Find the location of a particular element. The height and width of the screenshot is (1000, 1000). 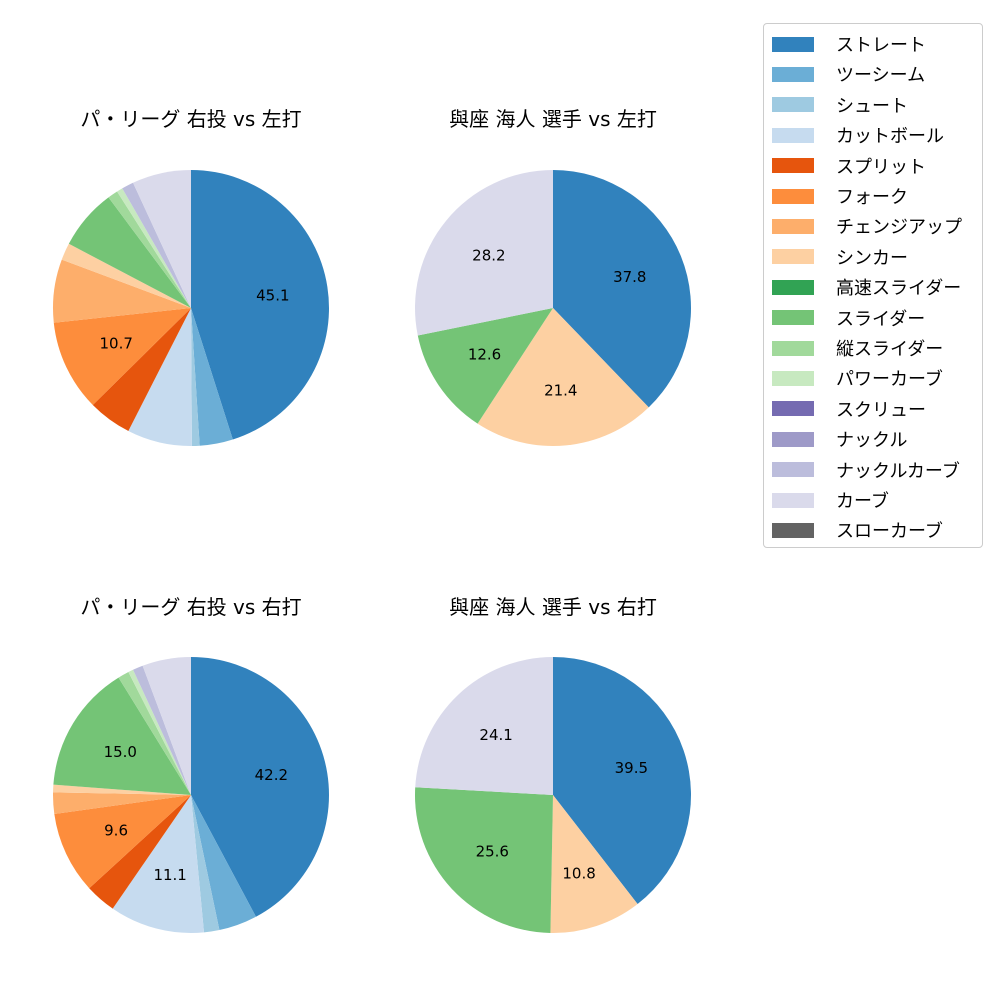

pie-slice-label: 12.6 is located at coordinates (484, 355).